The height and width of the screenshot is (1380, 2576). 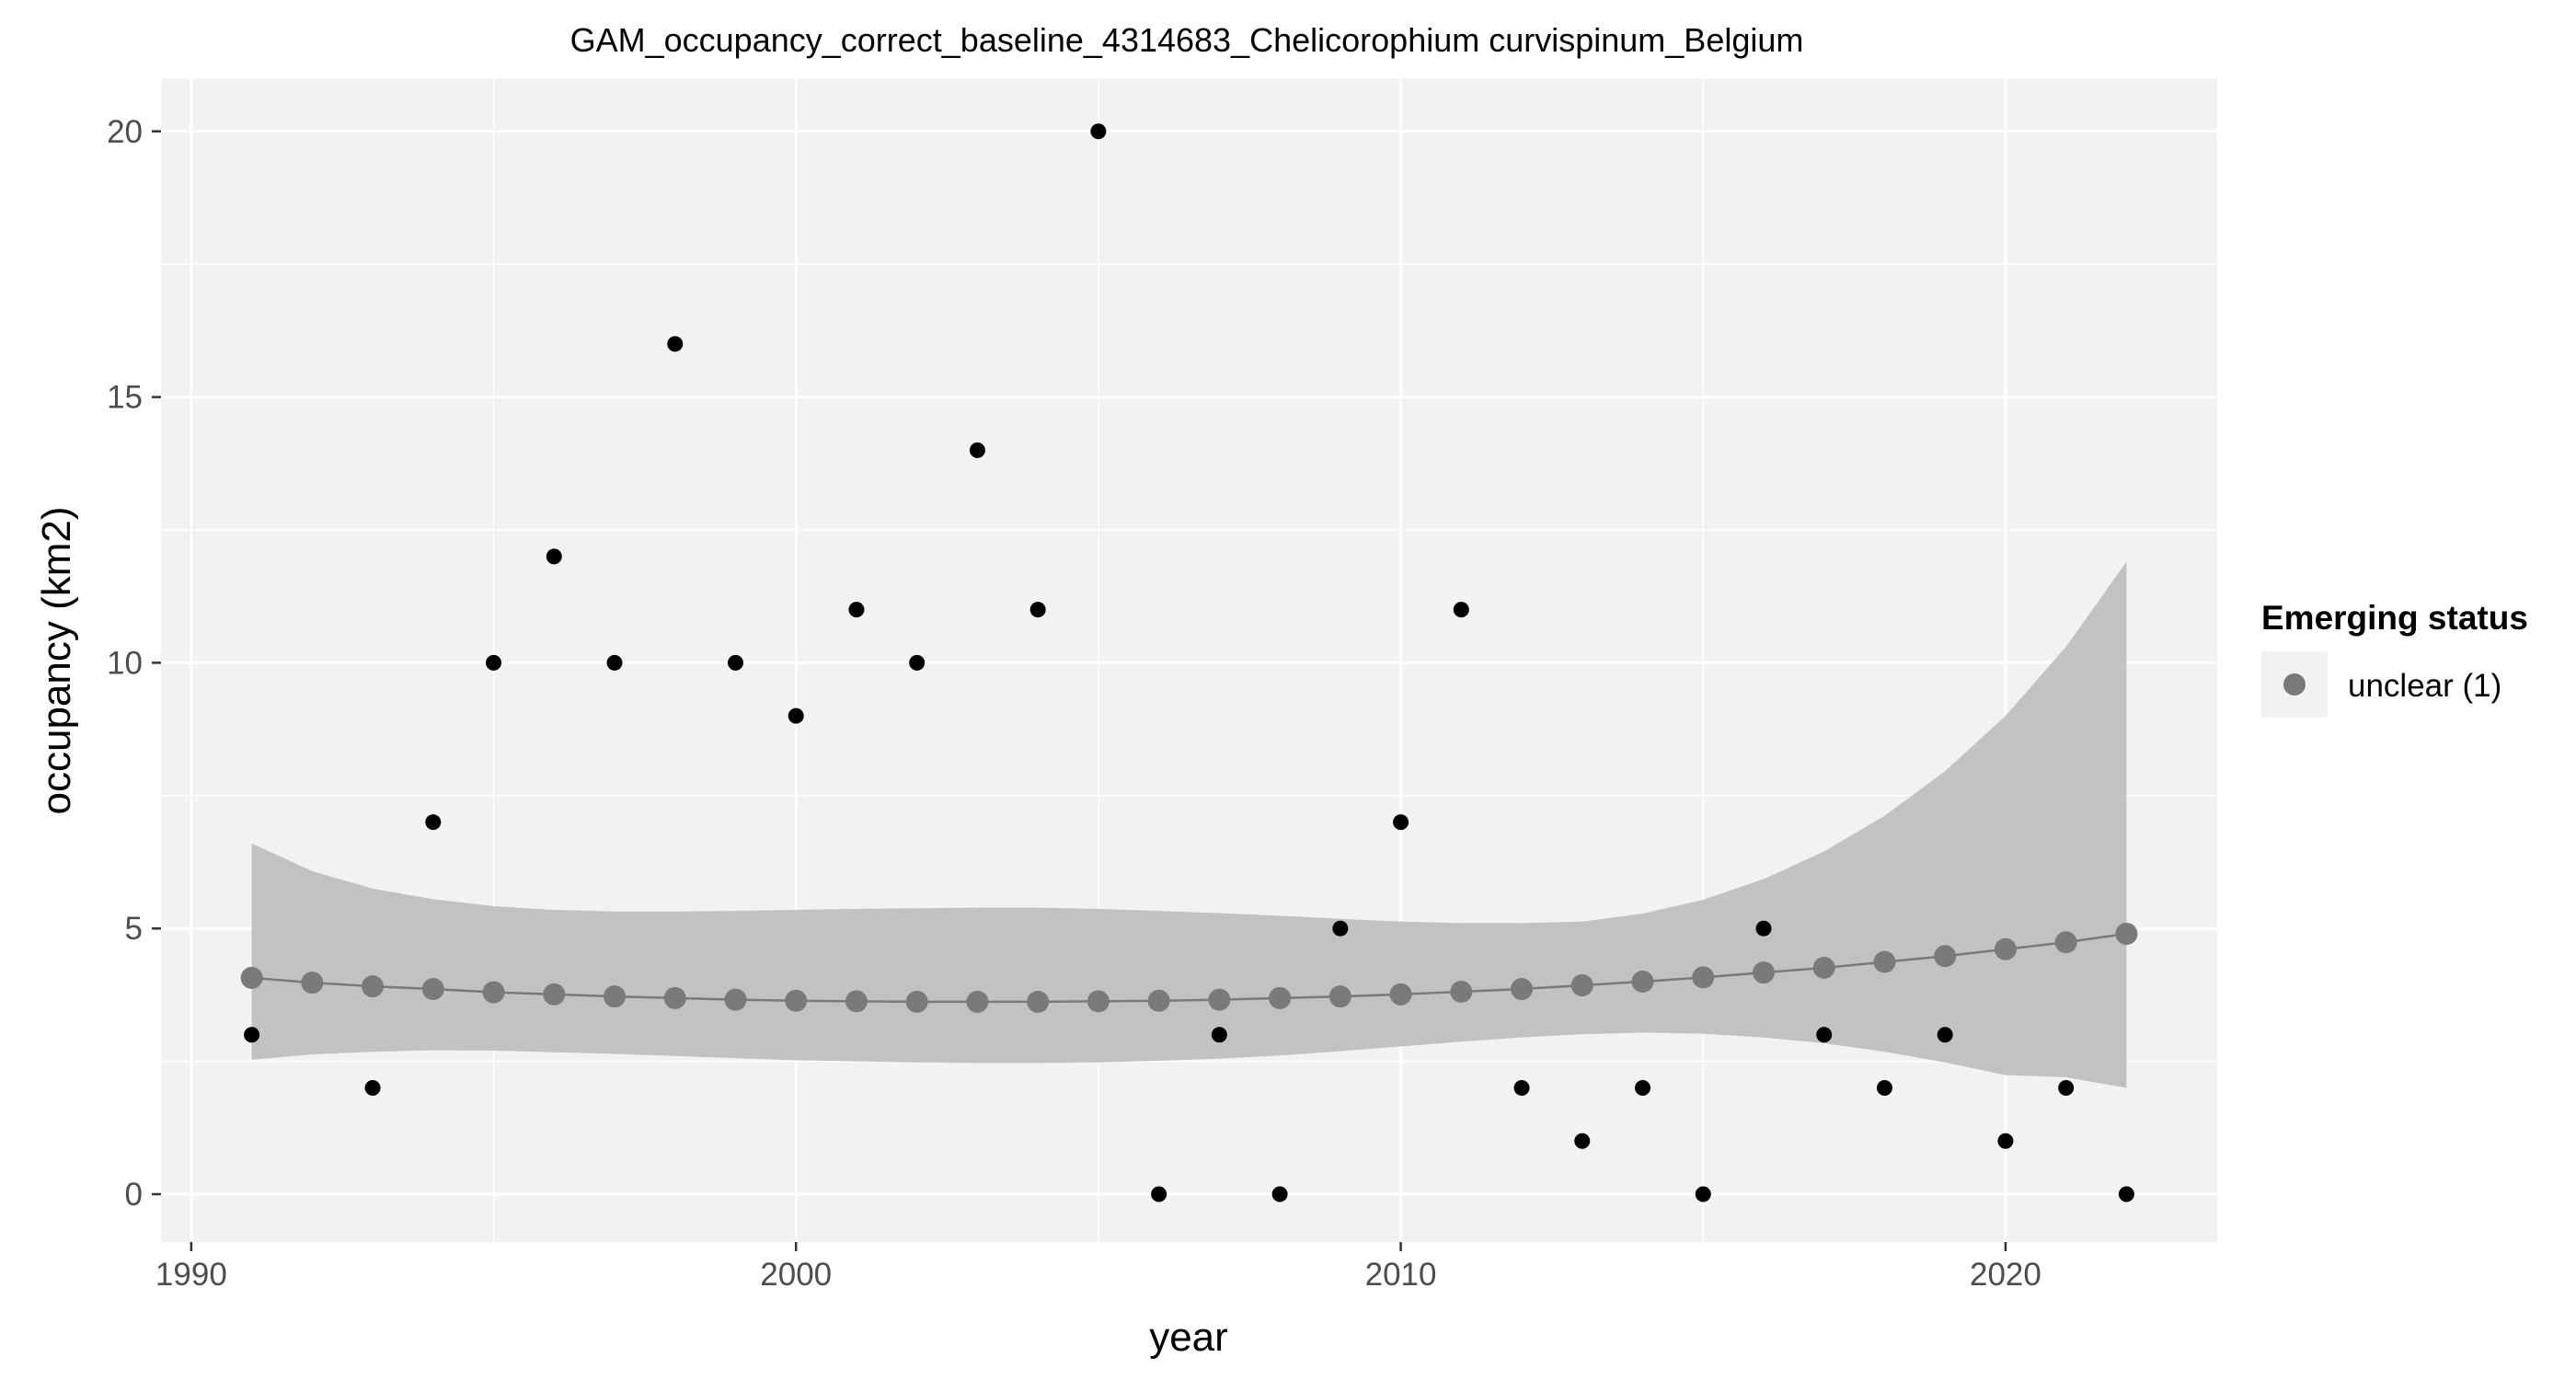 What do you see at coordinates (2394, 618) in the screenshot?
I see `legend-title: Emerging status` at bounding box center [2394, 618].